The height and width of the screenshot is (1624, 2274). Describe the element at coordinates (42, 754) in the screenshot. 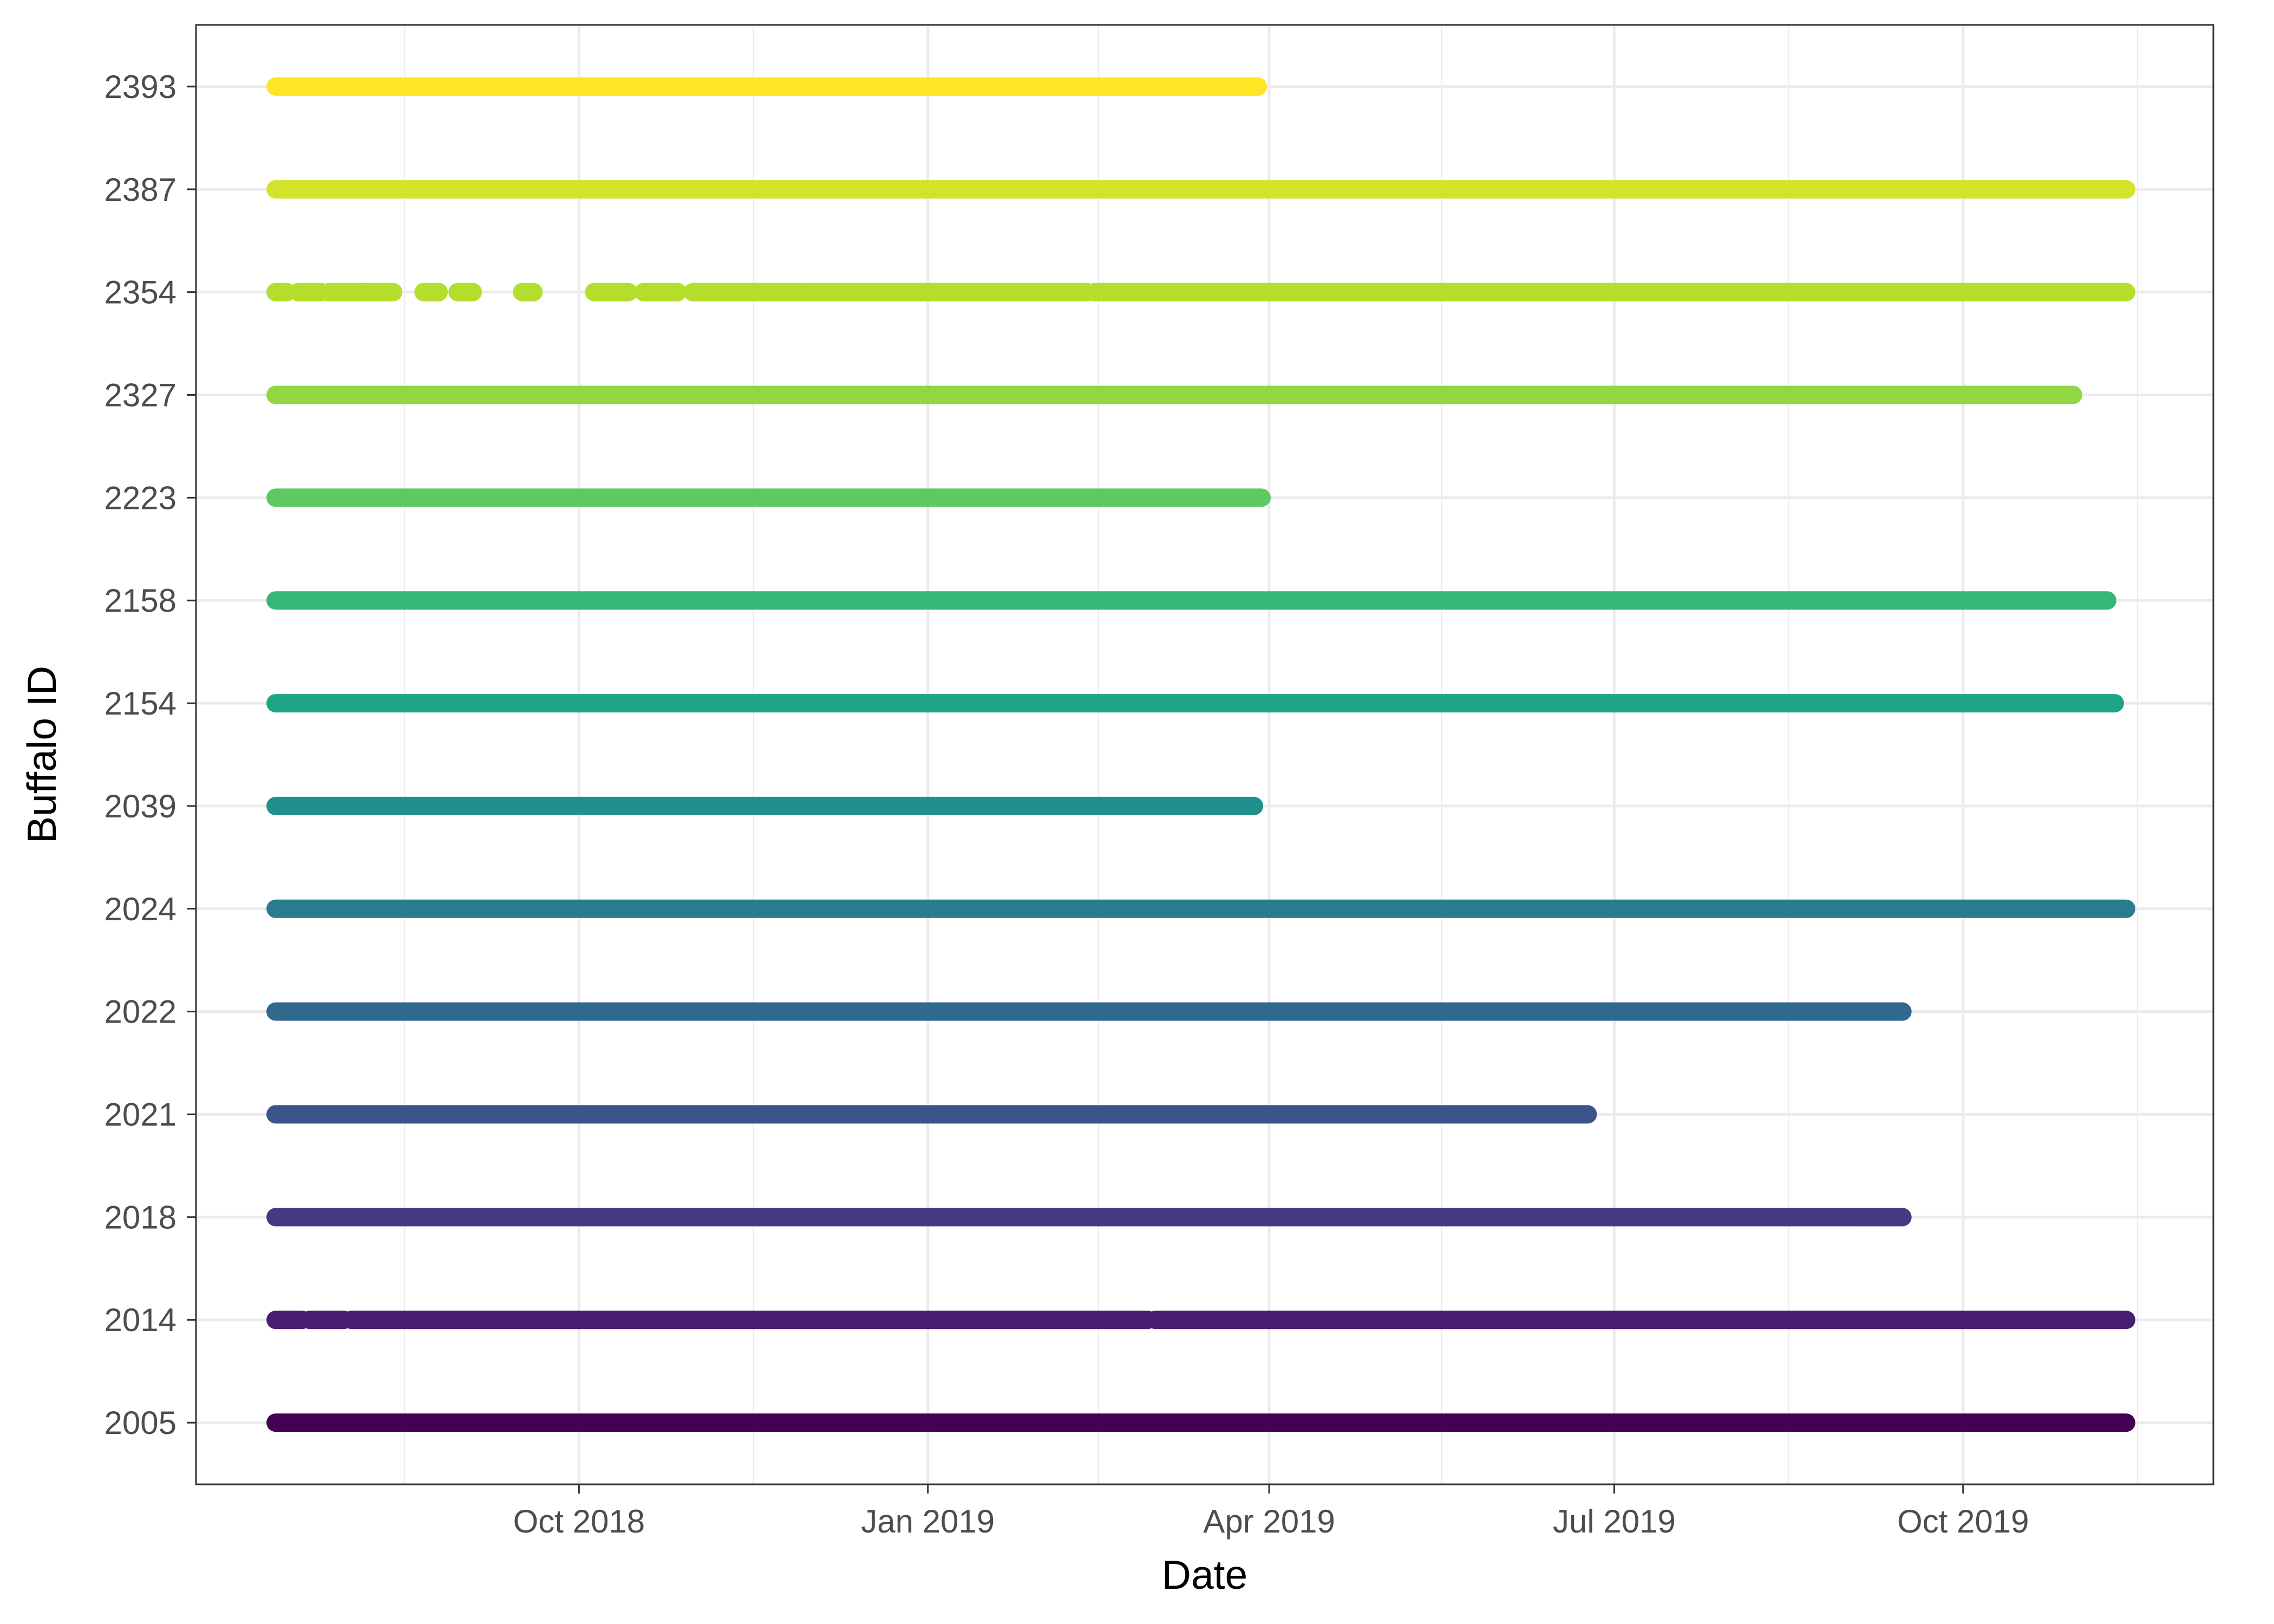

I see `y-axis-title: Buffalo ID` at that location.